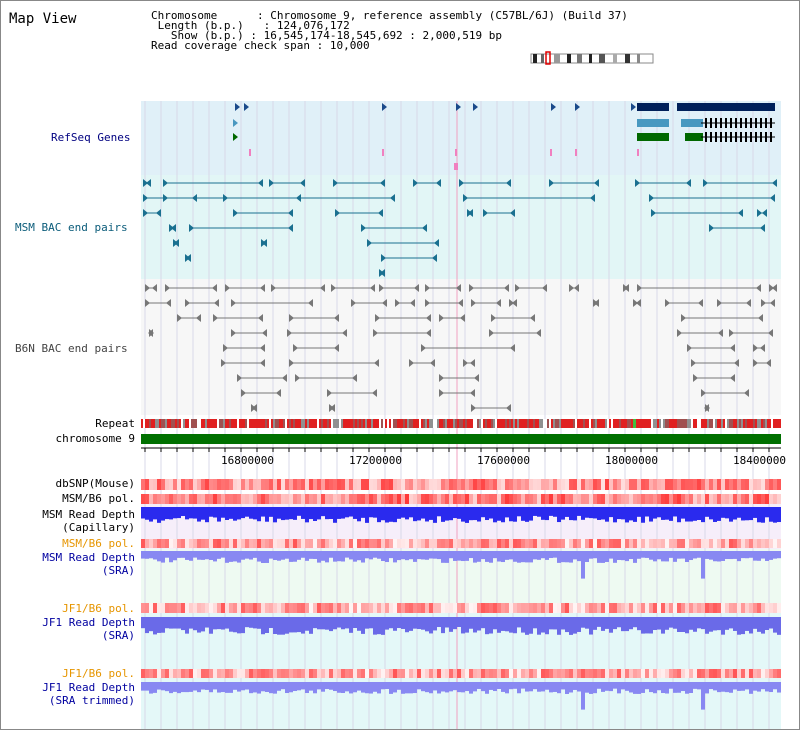 The width and height of the screenshot is (800, 730). I want to click on length-value: 124,076,172, so click(313, 25).